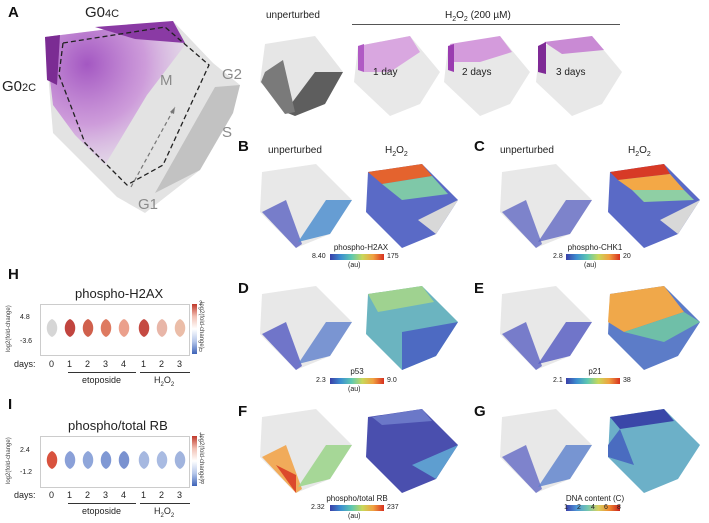 The height and width of the screenshot is (523, 709). Describe the element at coordinates (558, 256) in the screenshot. I see `panel-c-colorbar-min: 2.8` at that location.